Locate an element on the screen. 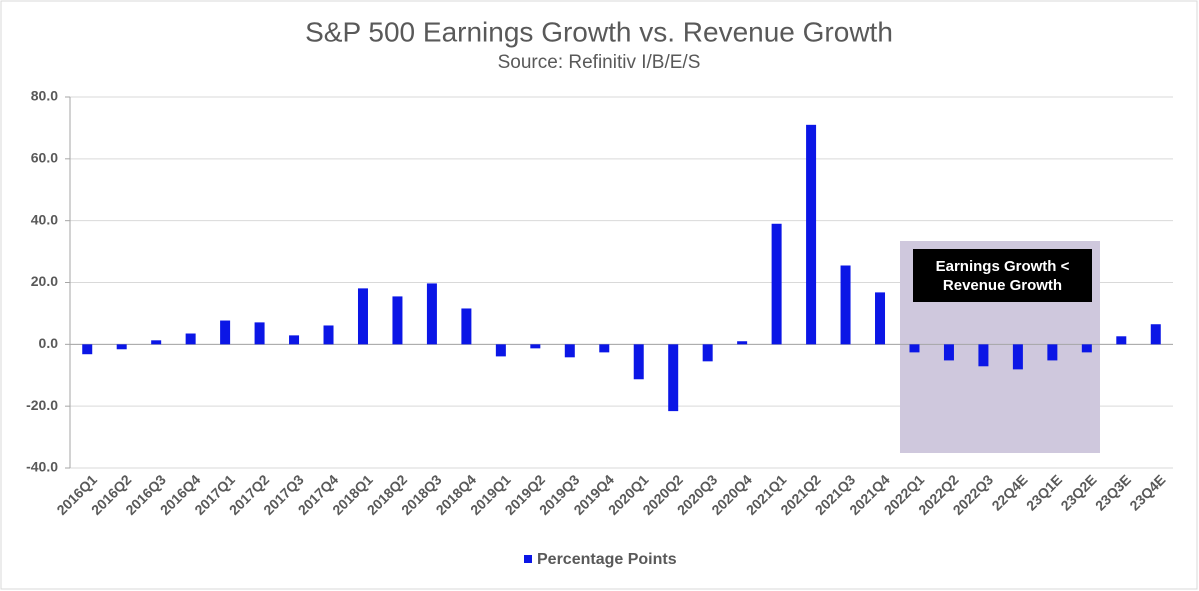 This screenshot has height=591, width=1199. chart-subtitle: Source: Refinitiv I/B/E/S is located at coordinates (599, 62).